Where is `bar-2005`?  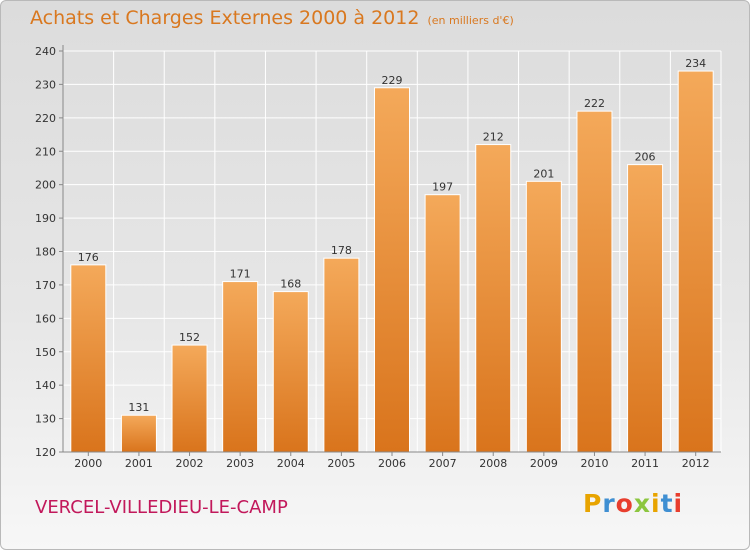
bar-2005 is located at coordinates (341, 355).